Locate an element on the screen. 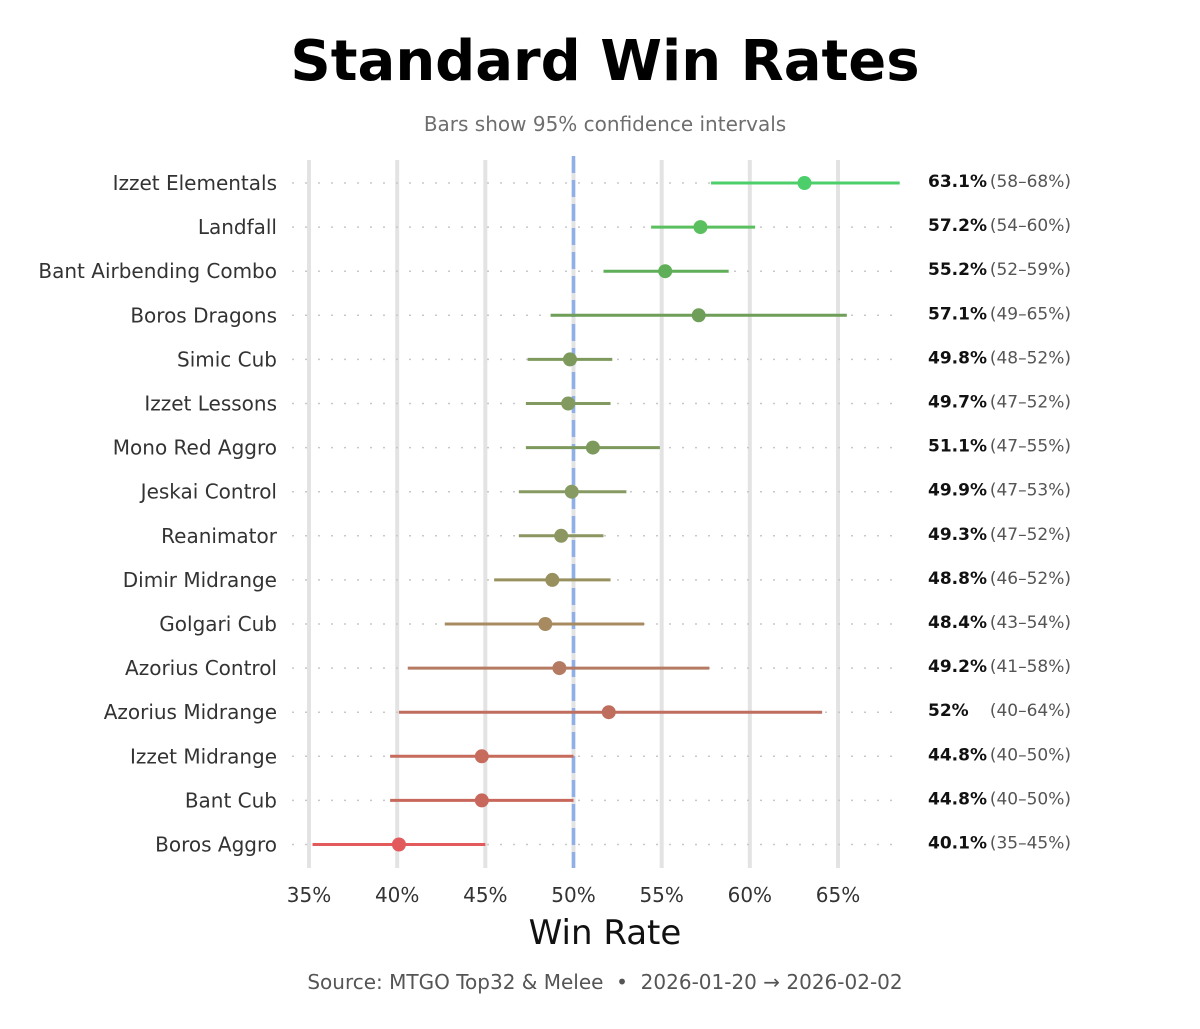 The height and width of the screenshot is (1029, 1200). ci-label: (48–52%) is located at coordinates (1030, 358).